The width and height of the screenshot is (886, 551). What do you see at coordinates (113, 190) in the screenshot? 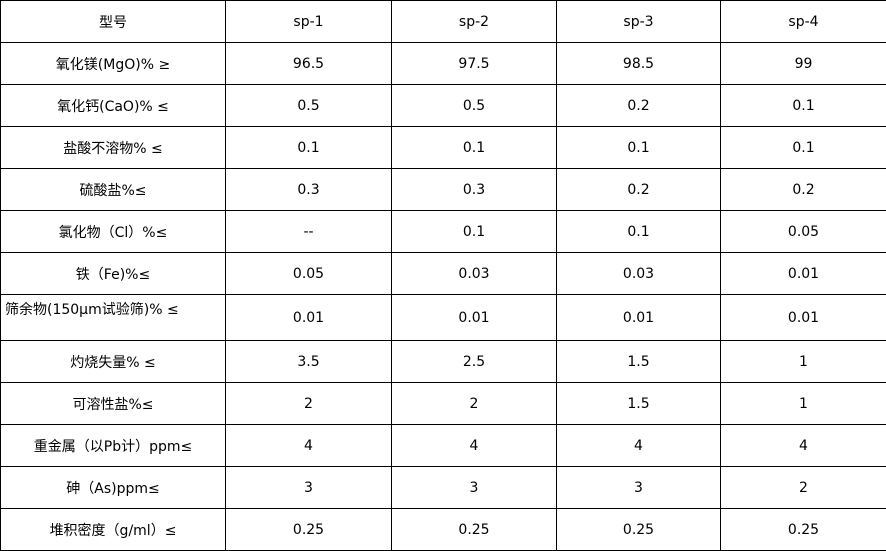
I see `row-label: 硫酸盐%≤` at bounding box center [113, 190].